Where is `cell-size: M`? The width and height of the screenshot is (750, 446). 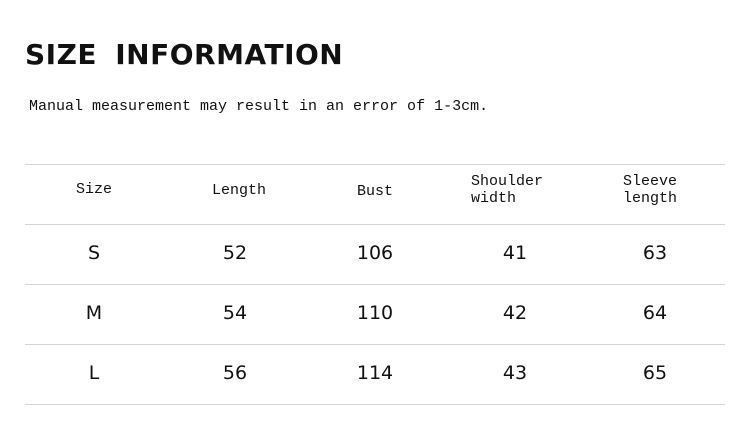
cell-size: M is located at coordinates (94, 313).